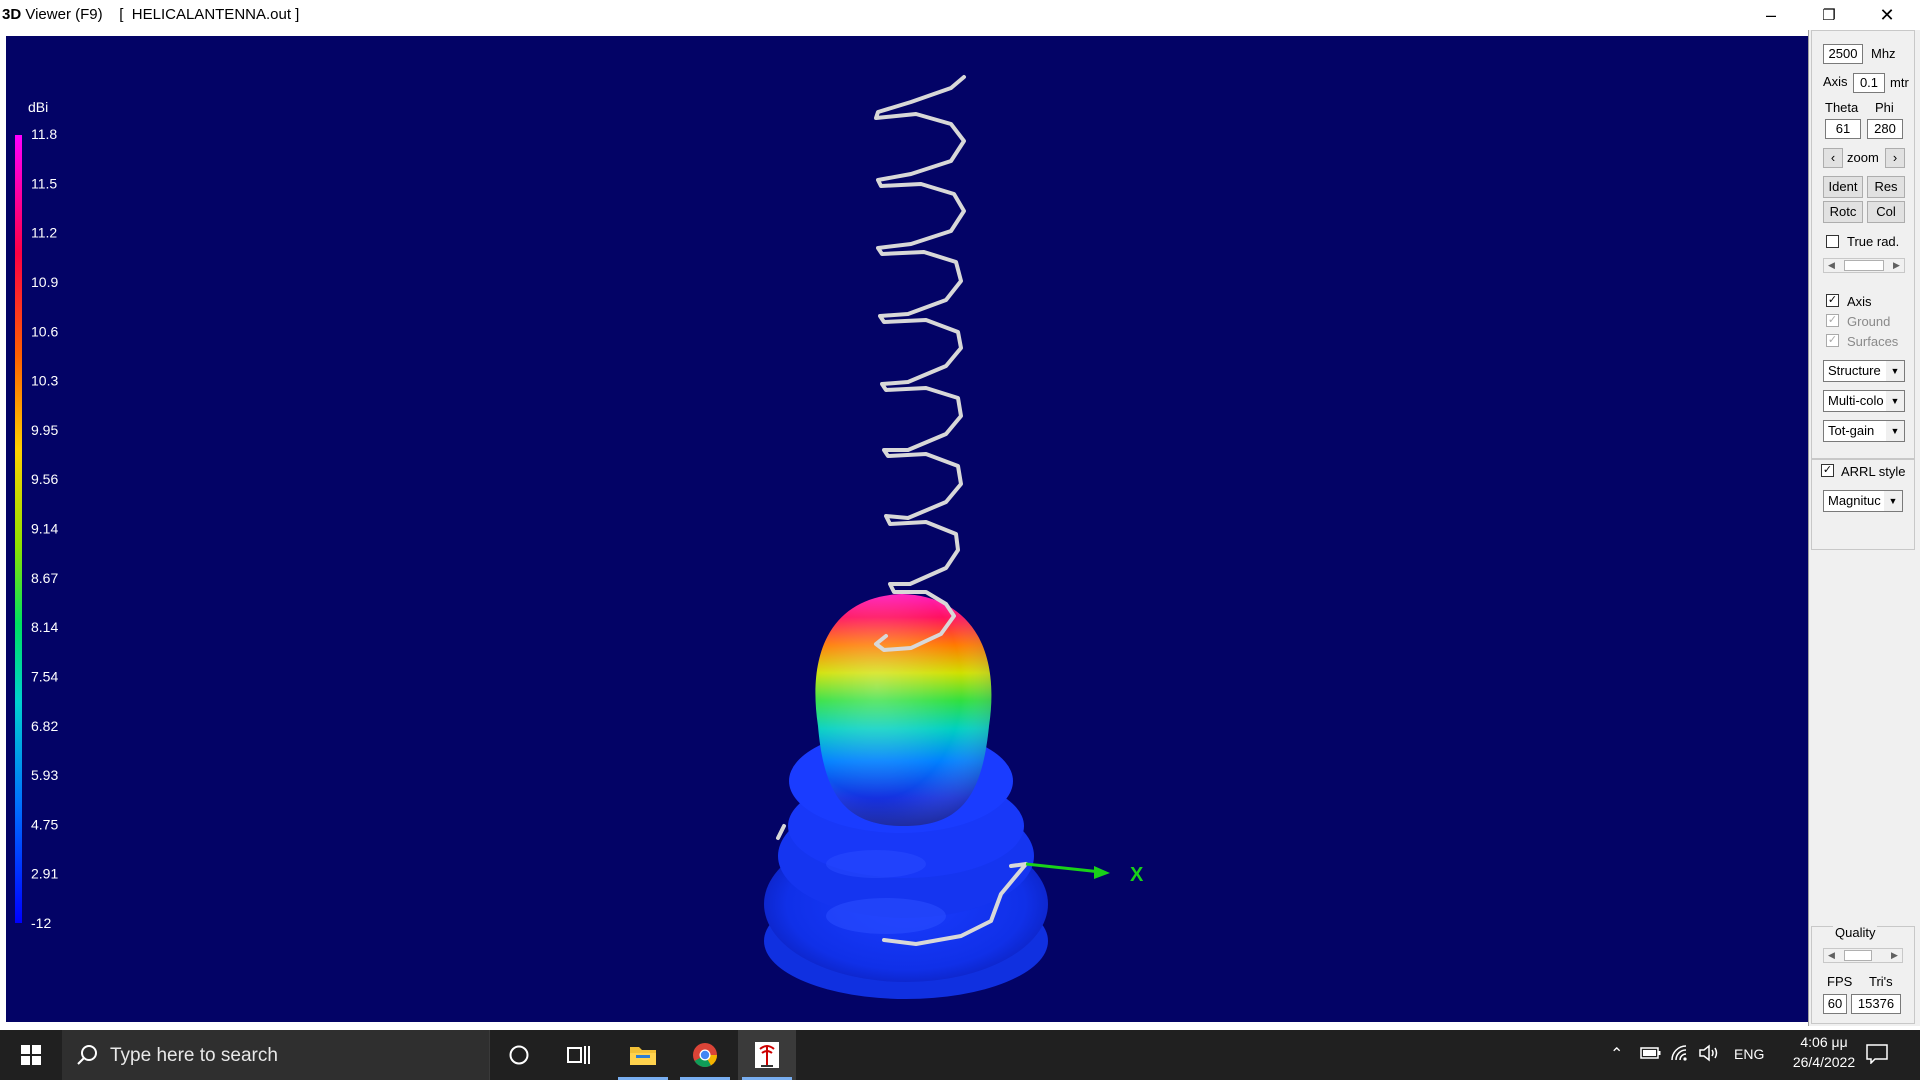 This screenshot has height=1080, width=1920. What do you see at coordinates (1873, 341) in the screenshot?
I see `surfaces-label: Surfaces` at bounding box center [1873, 341].